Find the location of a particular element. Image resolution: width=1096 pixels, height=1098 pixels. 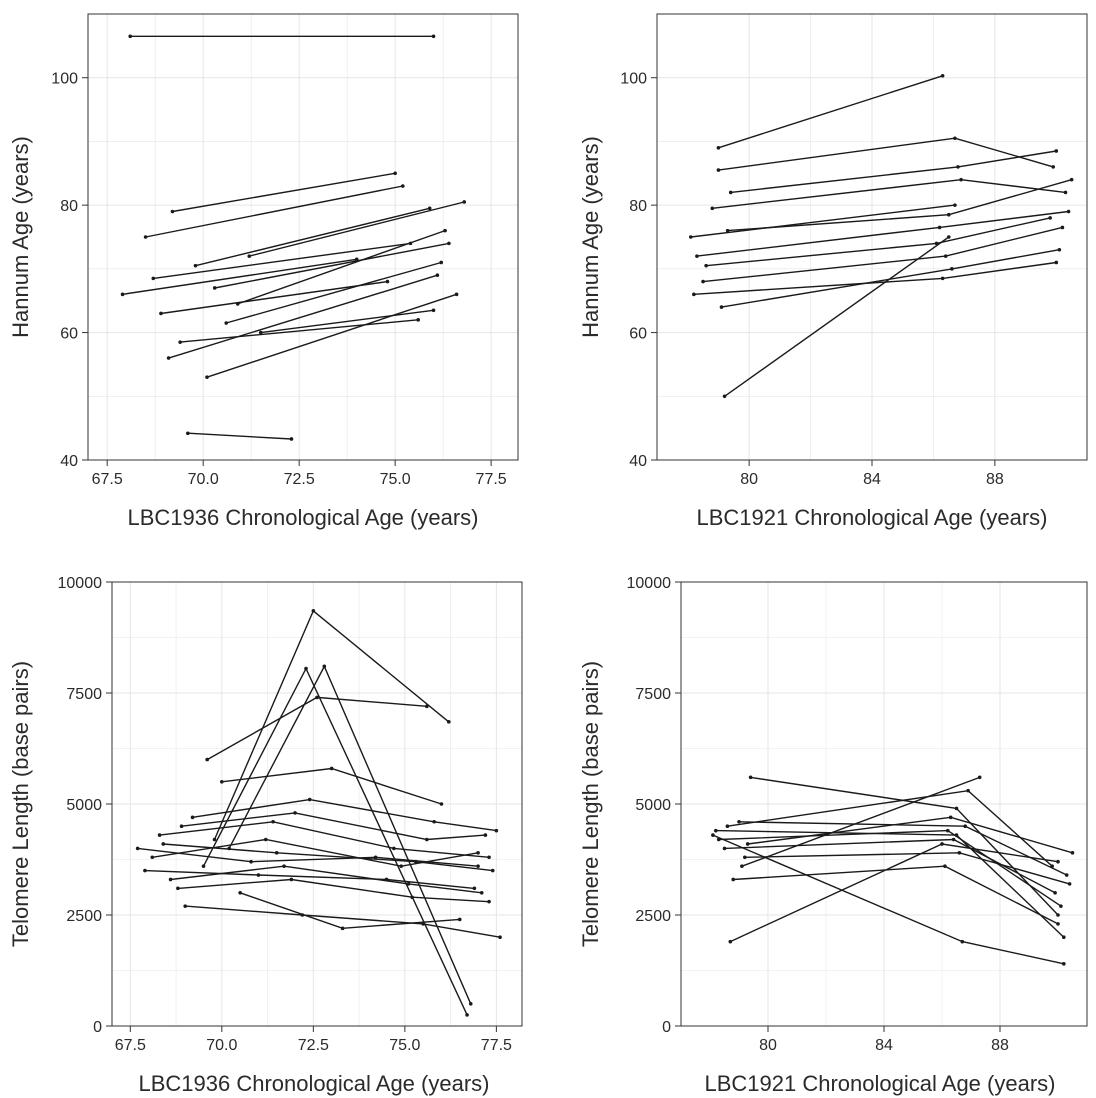

x-tick-label: 77.5 is located at coordinates (491, 479).